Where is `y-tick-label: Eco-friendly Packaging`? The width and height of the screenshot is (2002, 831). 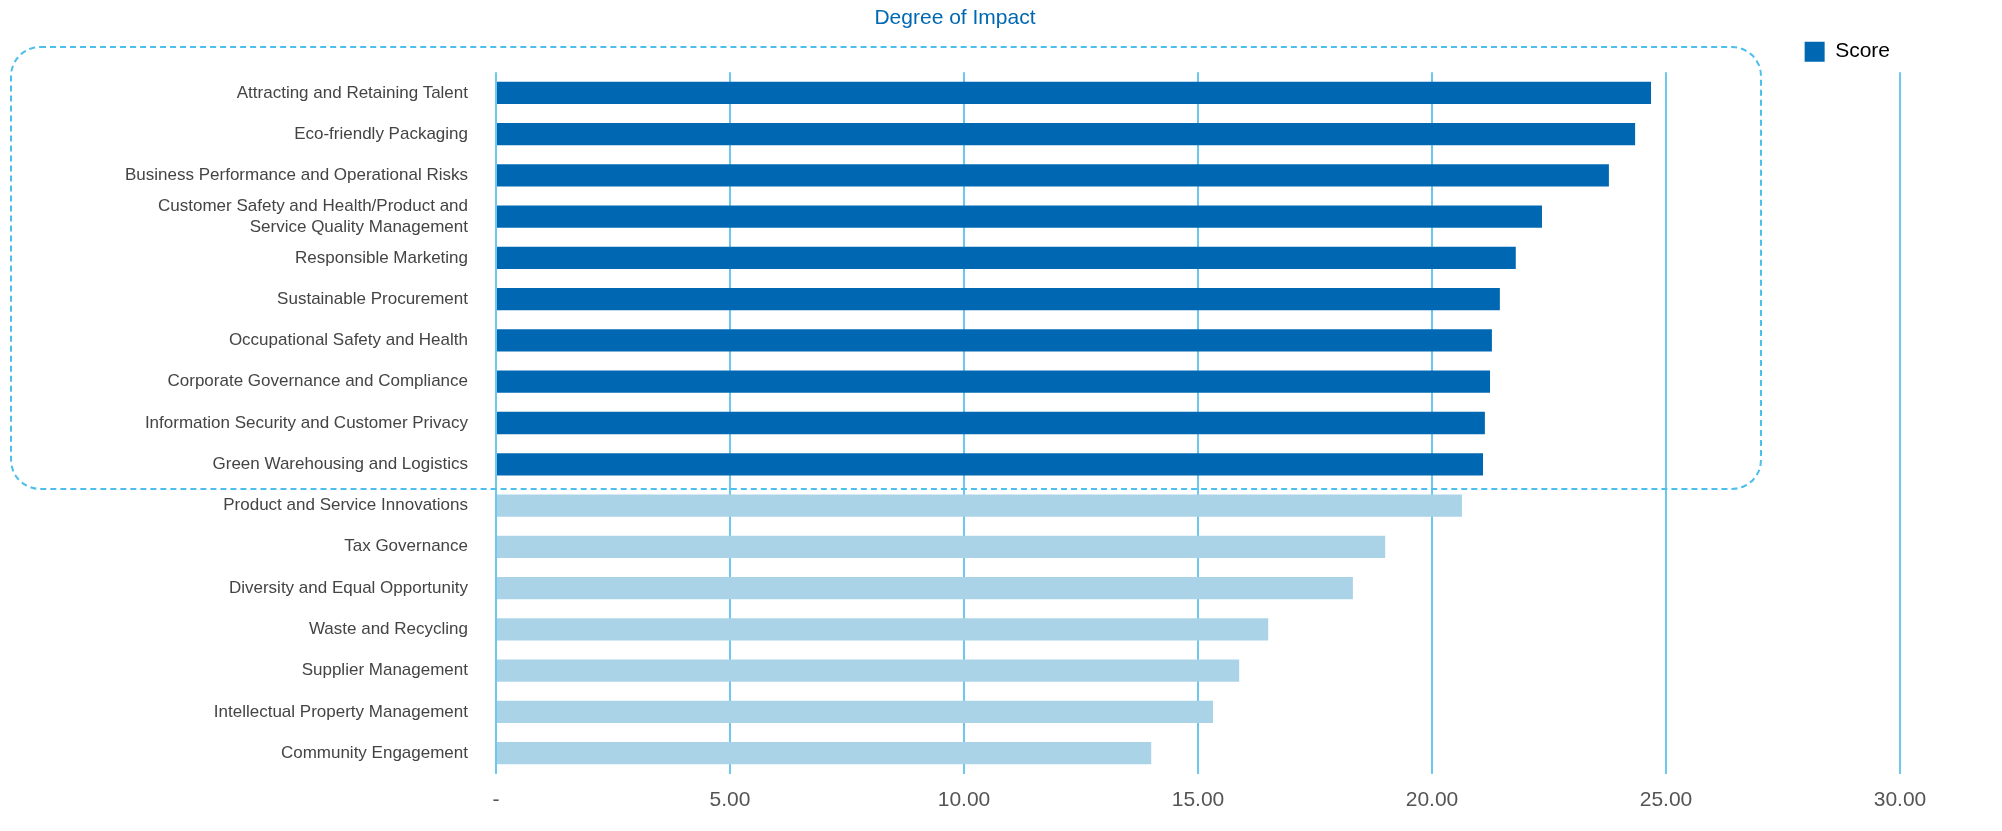
y-tick-label: Eco-friendly Packaging is located at coordinates (381, 133).